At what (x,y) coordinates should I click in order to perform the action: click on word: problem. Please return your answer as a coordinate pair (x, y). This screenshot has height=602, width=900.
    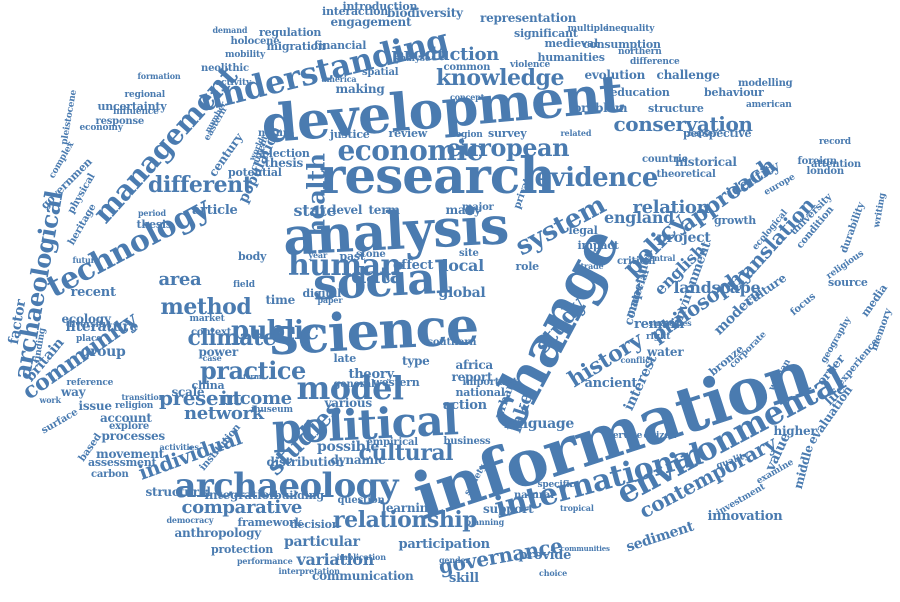
    Looking at the image, I should click on (600, 108).